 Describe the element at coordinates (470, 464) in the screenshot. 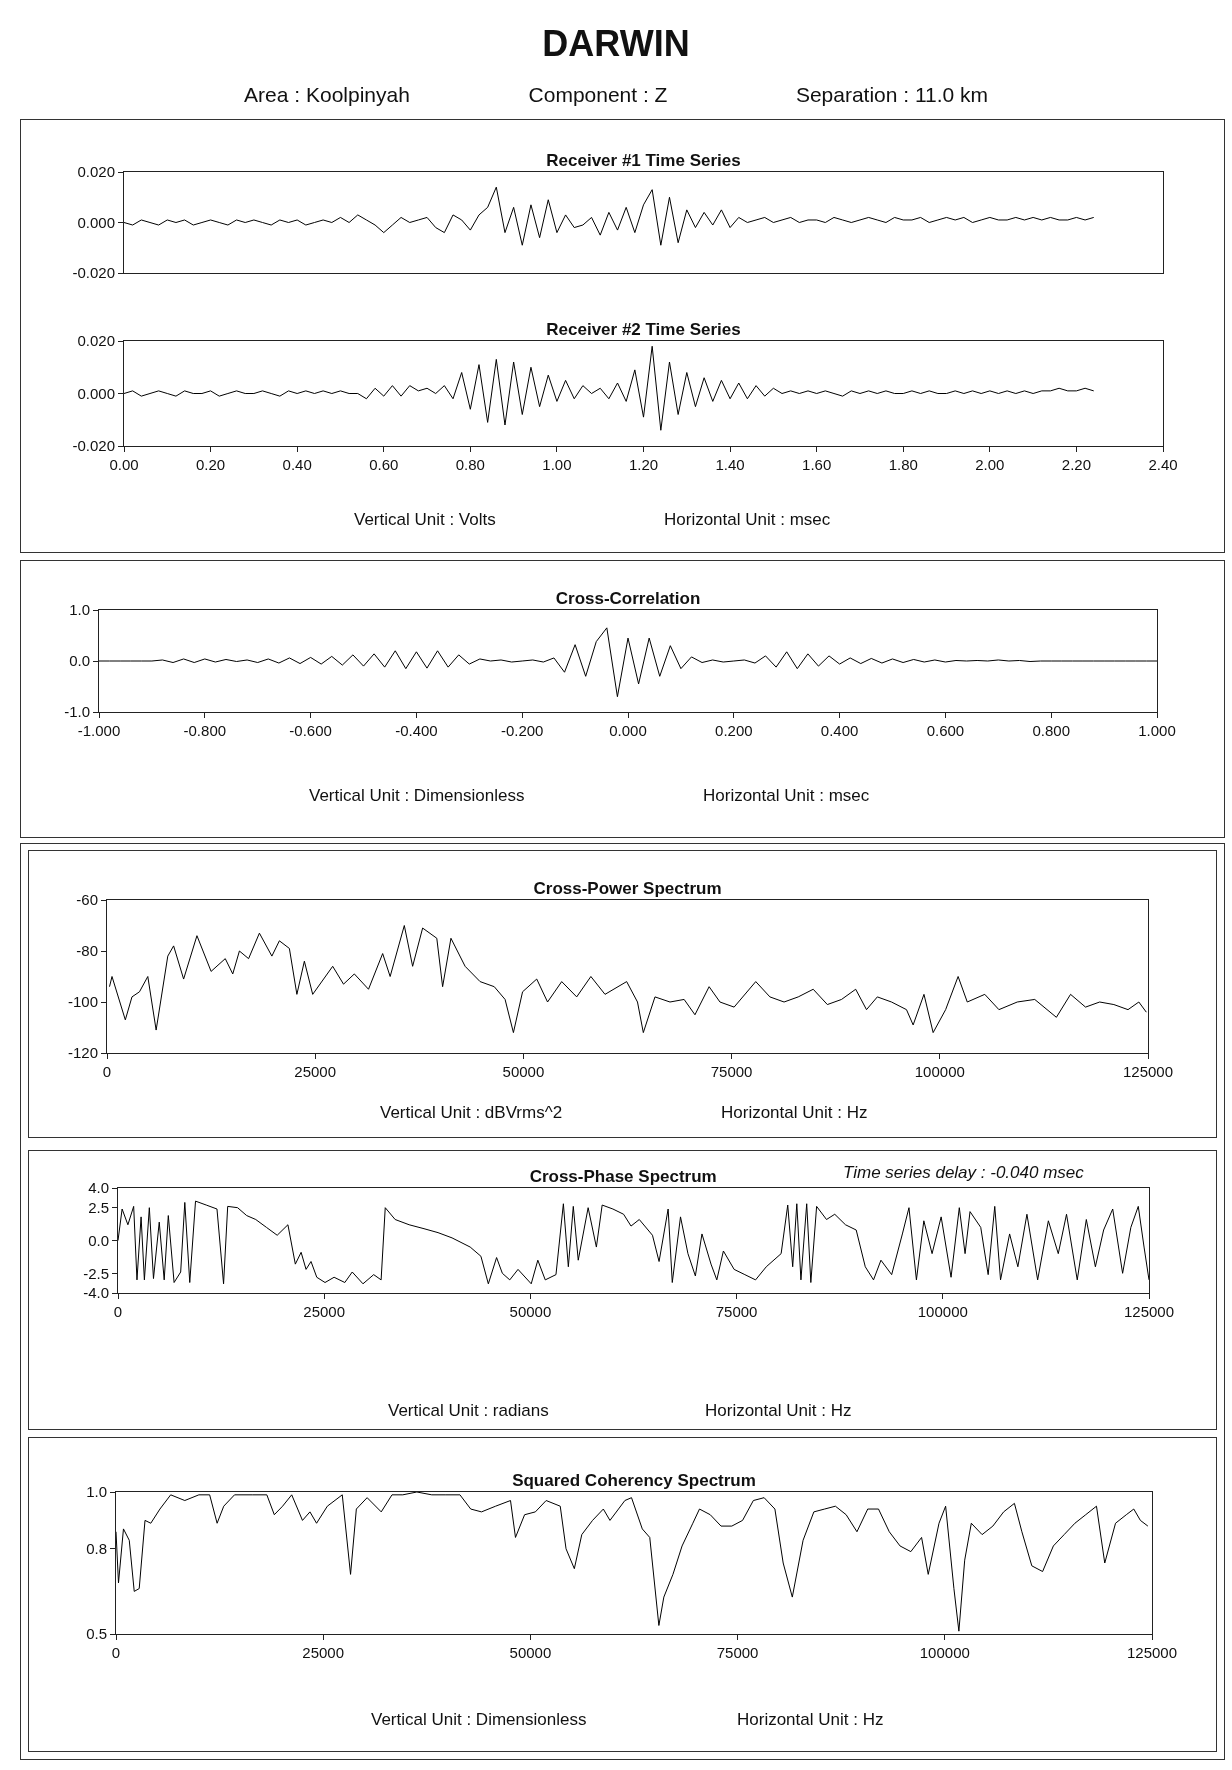

I see `x-tick-label: 0.80` at that location.